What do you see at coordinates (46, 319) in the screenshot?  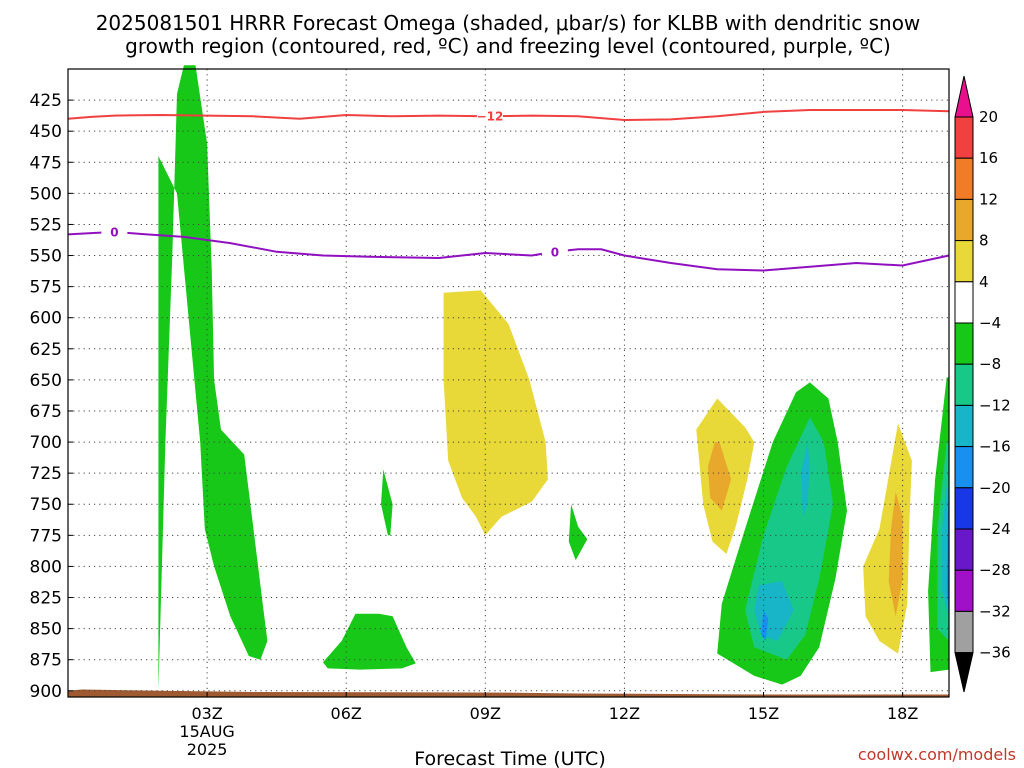 I see `y-tick-label: 600` at bounding box center [46, 319].